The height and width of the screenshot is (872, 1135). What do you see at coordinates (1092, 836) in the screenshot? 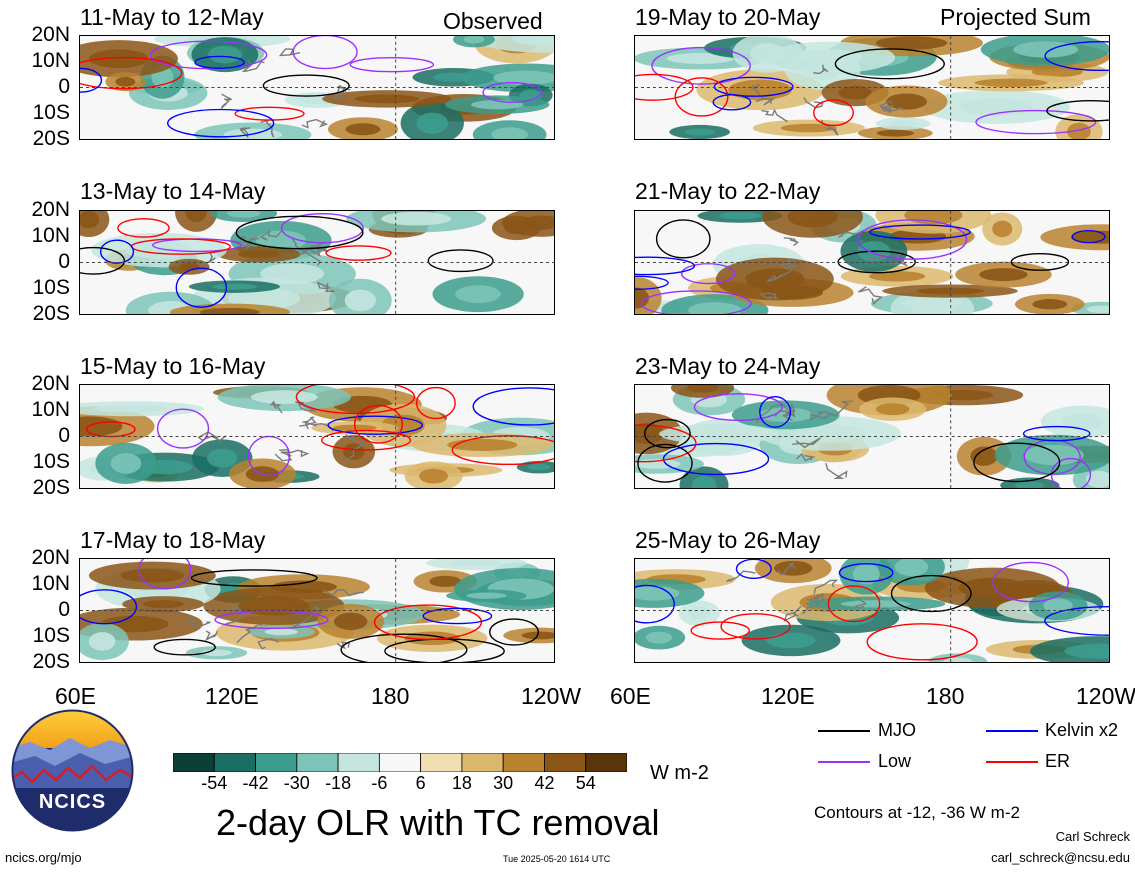
I see `author-name: Carl Schreck` at bounding box center [1092, 836].